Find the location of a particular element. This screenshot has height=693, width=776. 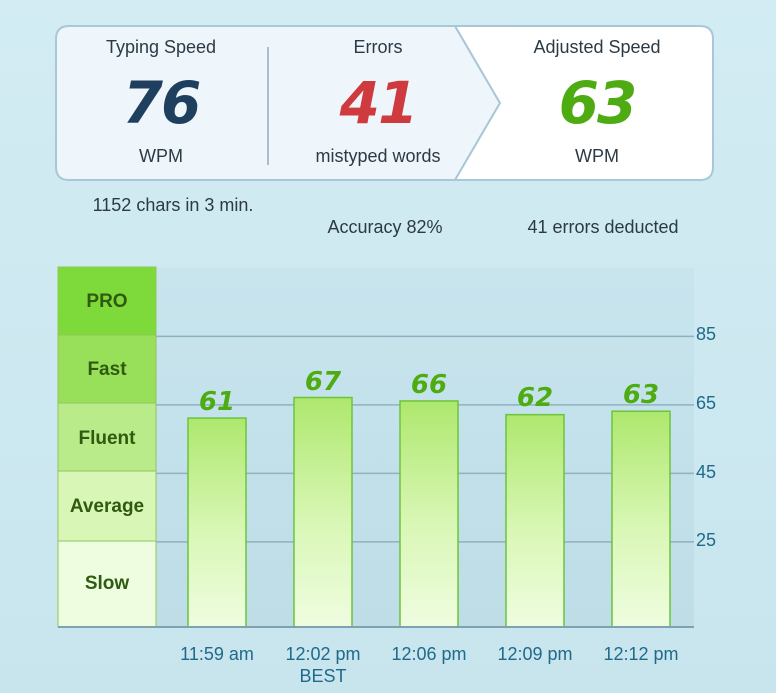

x-tick-label: 11:59 am is located at coordinates (217, 654).